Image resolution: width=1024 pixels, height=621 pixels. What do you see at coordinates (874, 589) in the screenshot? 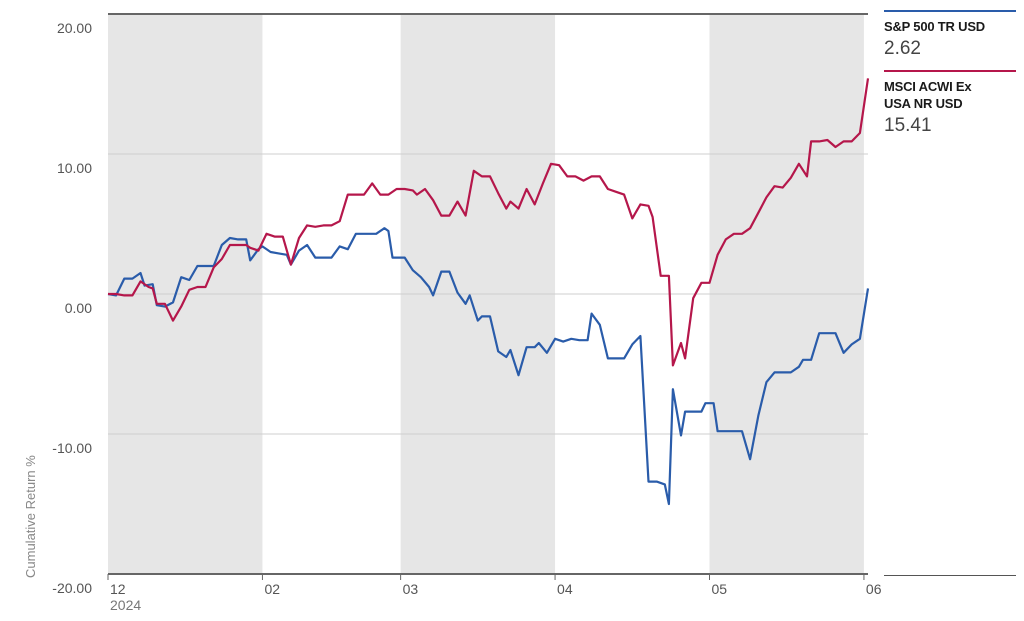
I see `x-tick-label: 06` at bounding box center [874, 589].